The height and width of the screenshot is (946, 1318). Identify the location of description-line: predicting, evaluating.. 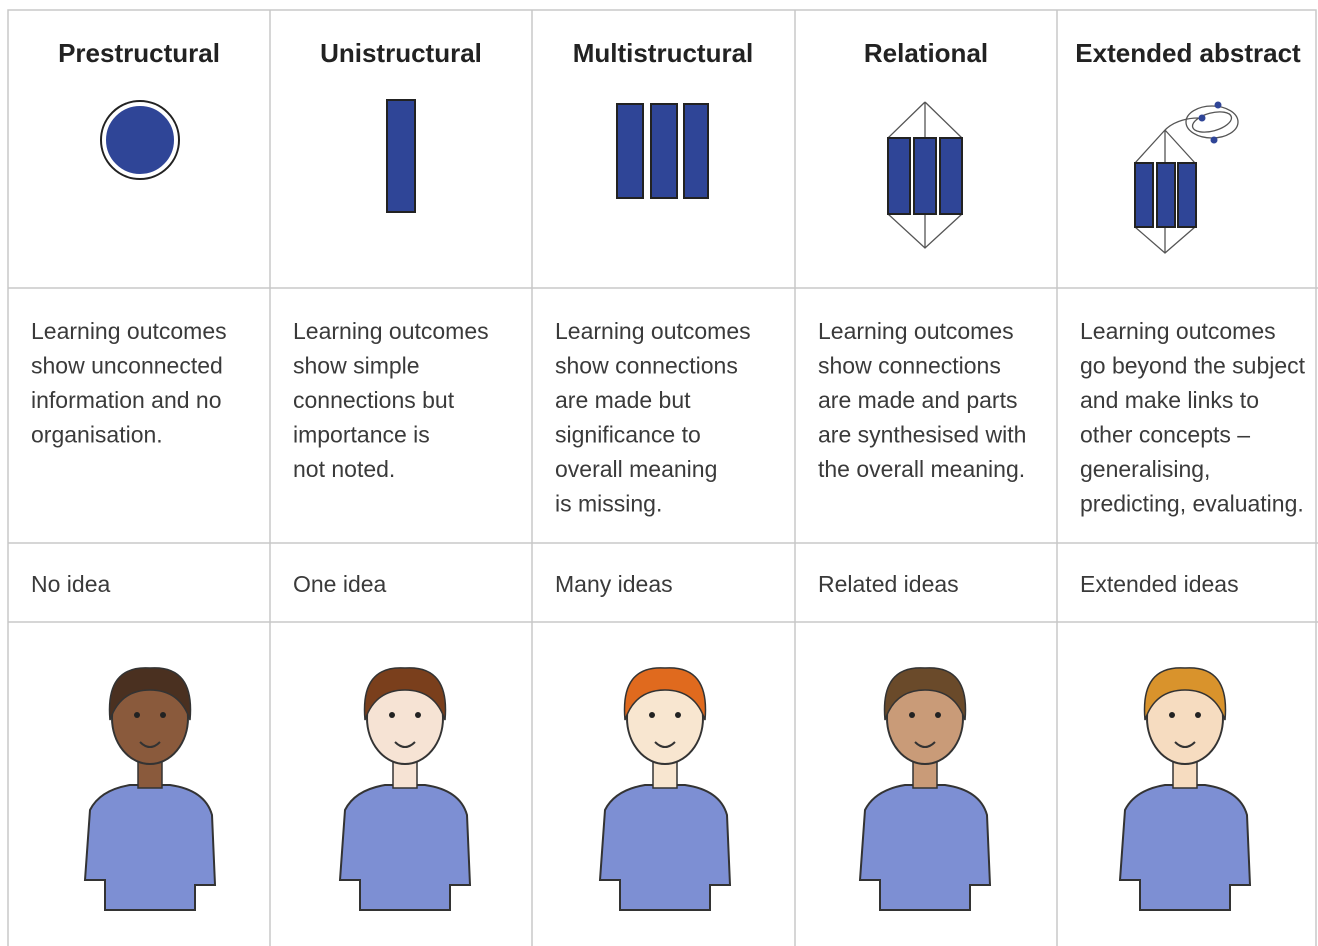
(1192, 504).